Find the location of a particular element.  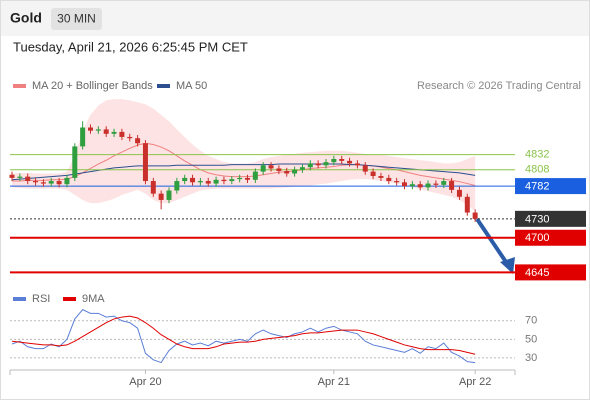

level-label: 4700 is located at coordinates (537, 238).